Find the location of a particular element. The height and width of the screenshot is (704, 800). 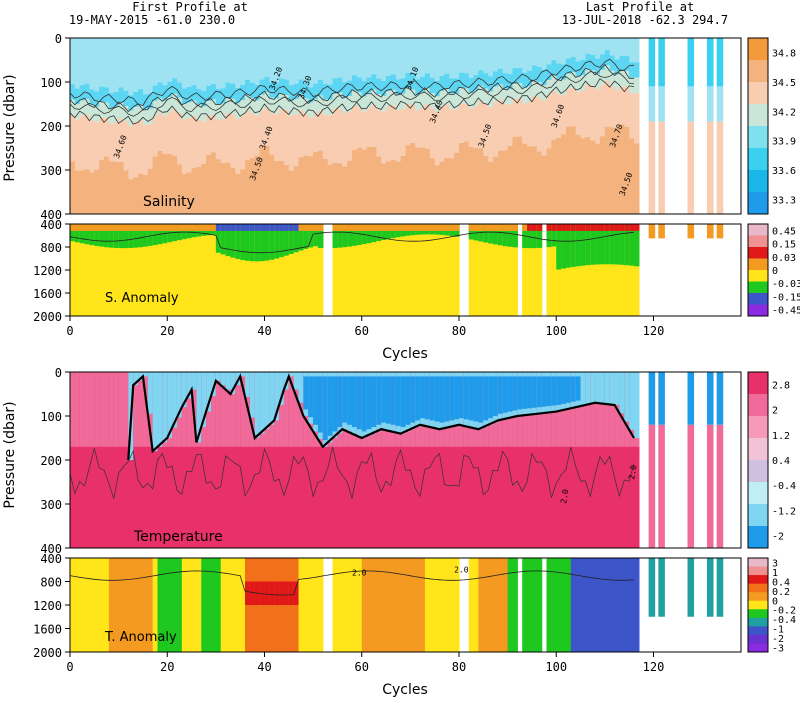

salinity-colorbar: 34.8 34.5 34.2 33.9 33.6 33.3 is located at coordinates (771, 126).